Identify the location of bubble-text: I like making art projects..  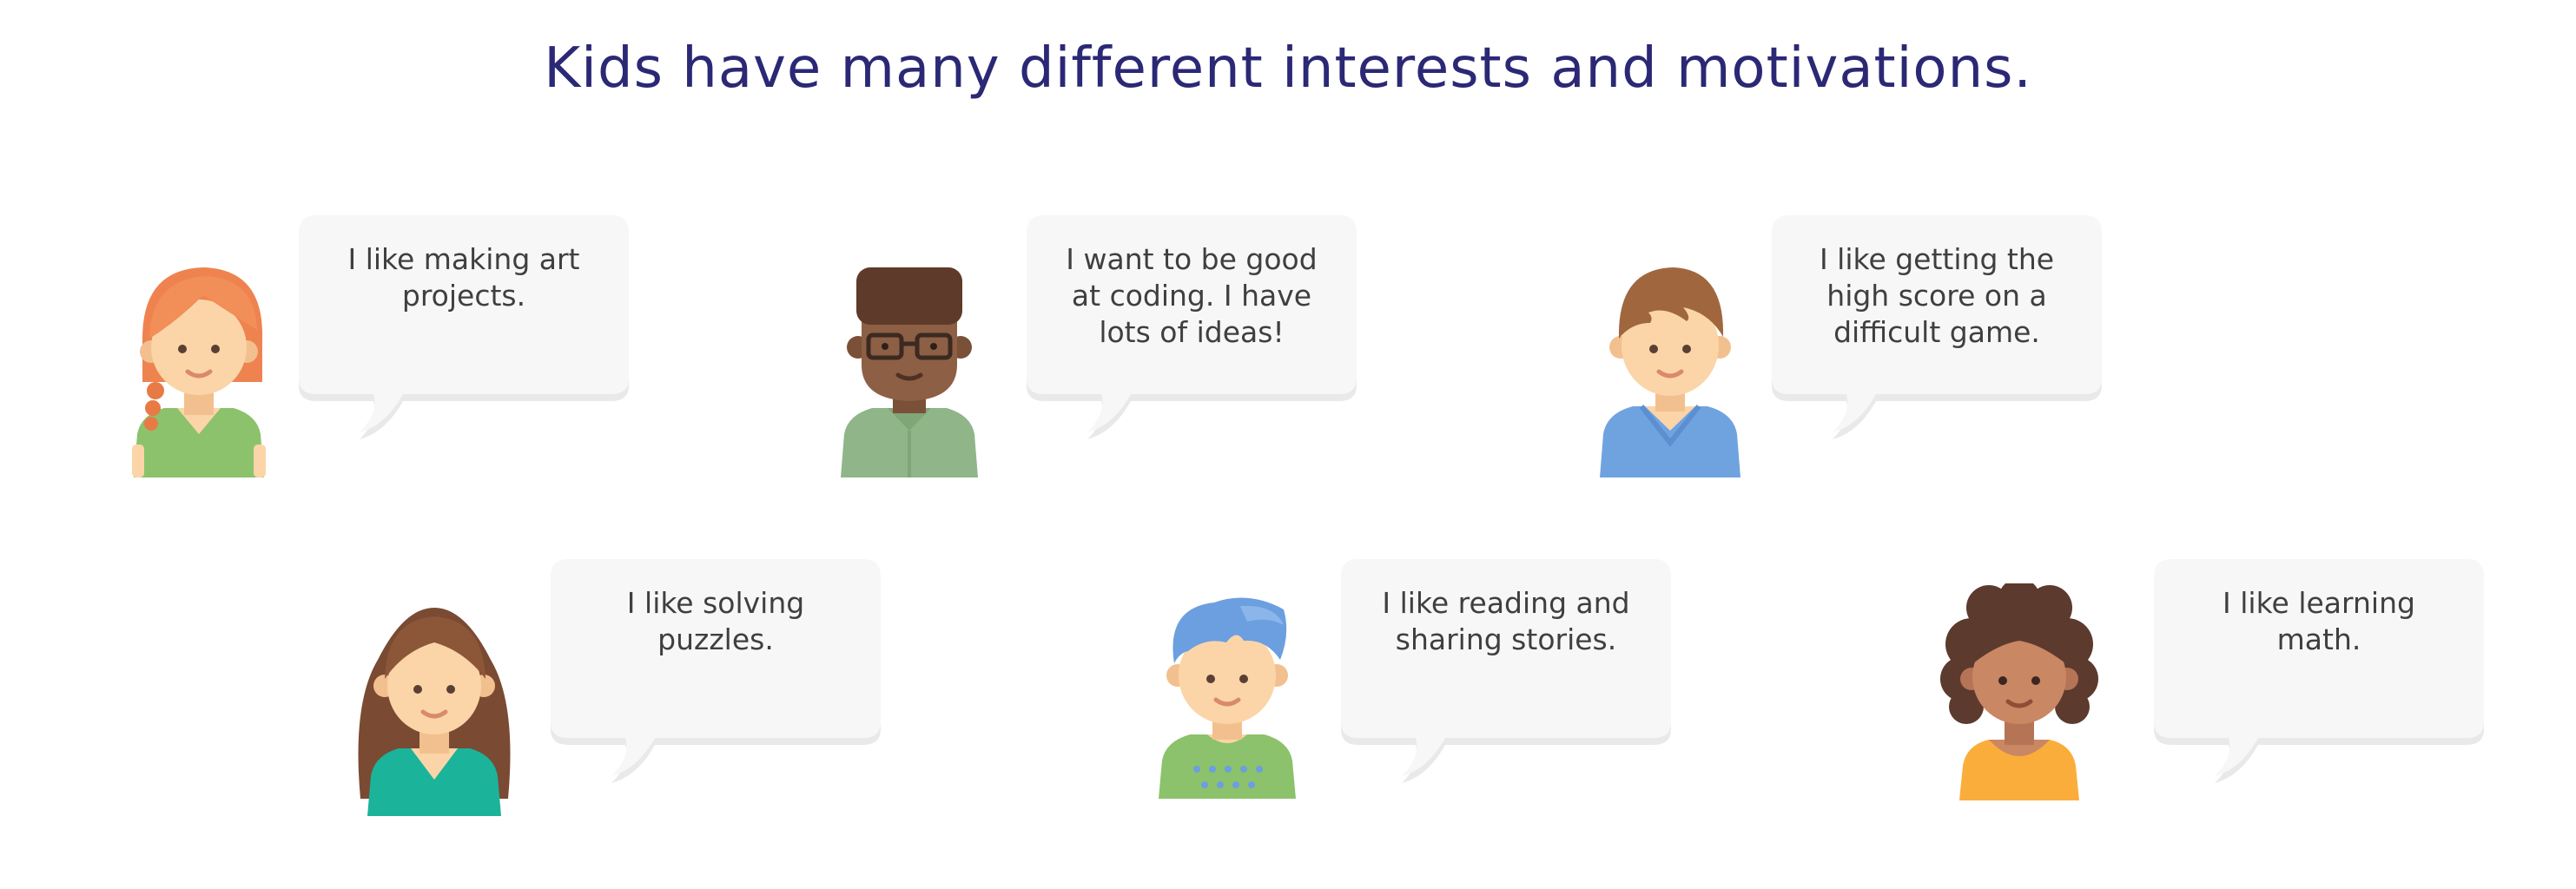
(464, 277).